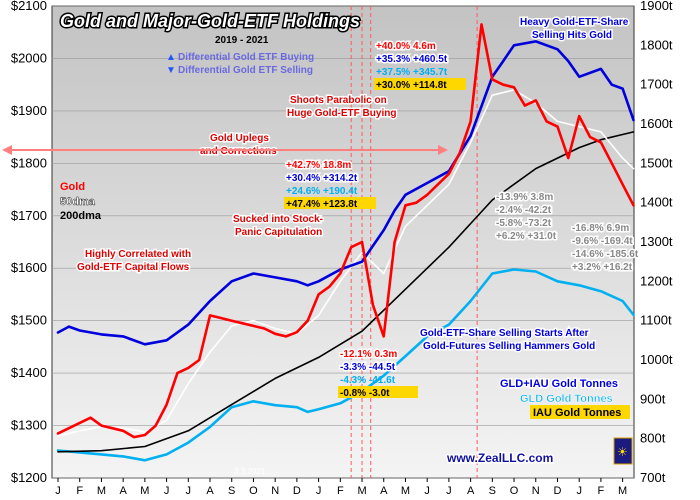 This screenshot has height=500, width=700. I want to click on stat-aug-2: +37.5% +345.7t, so click(412, 72).